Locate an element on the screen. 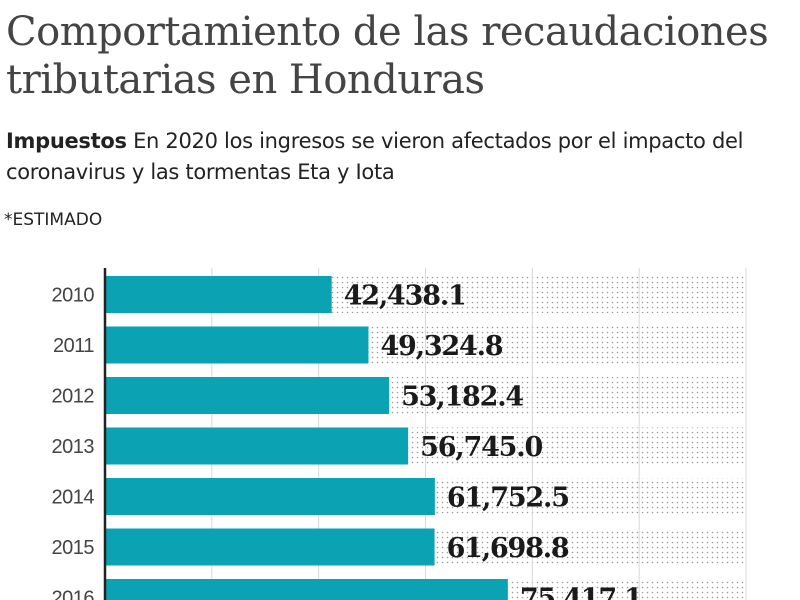 This screenshot has width=800, height=600. data-label: 53,182.4 is located at coordinates (462, 397).